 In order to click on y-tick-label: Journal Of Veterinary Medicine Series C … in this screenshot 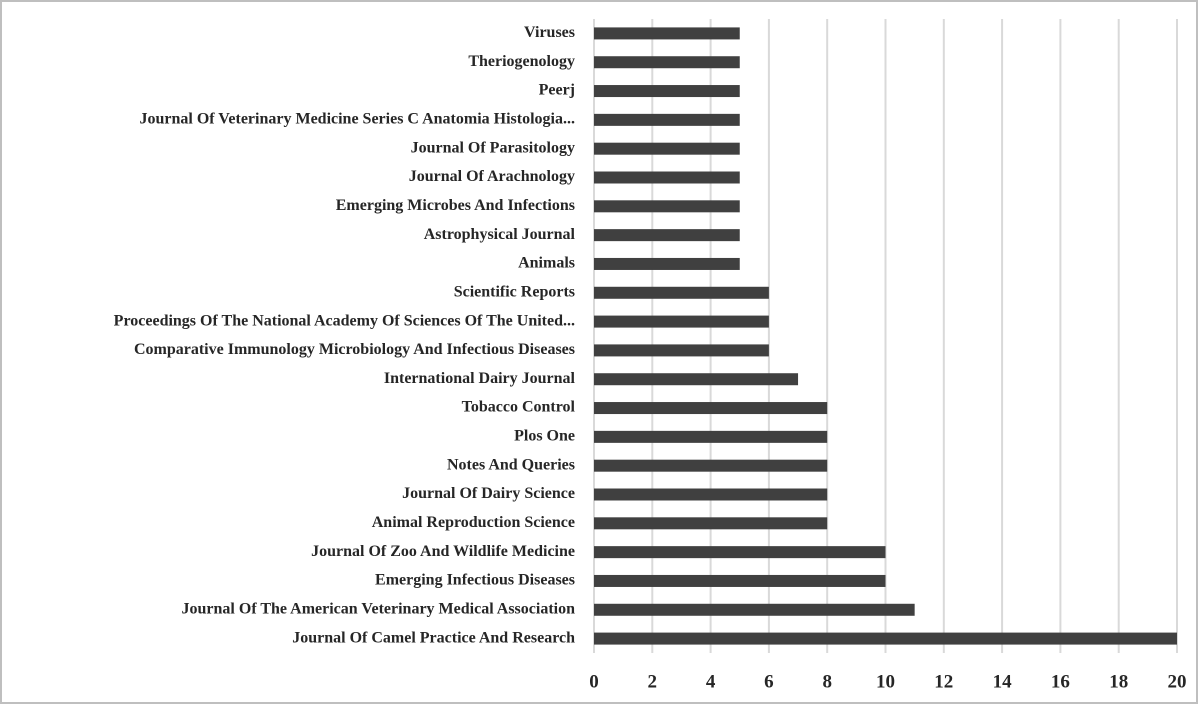, I will do `click(357, 119)`.